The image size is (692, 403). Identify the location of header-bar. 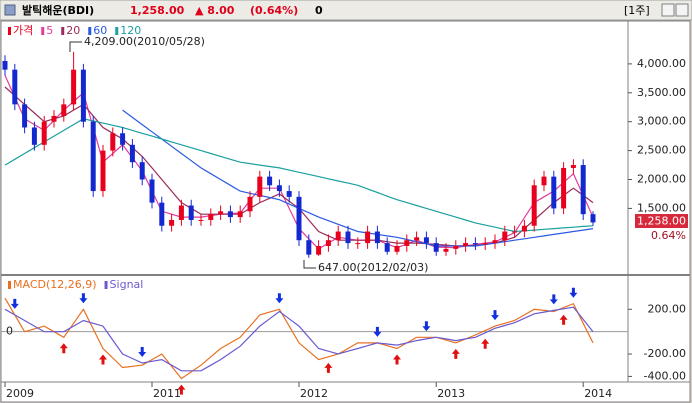
(346, 10).